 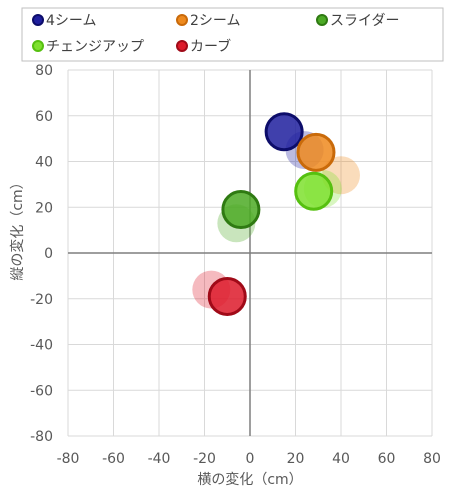 What do you see at coordinates (232, 34) in the screenshot?
I see `legend-box` at bounding box center [232, 34].